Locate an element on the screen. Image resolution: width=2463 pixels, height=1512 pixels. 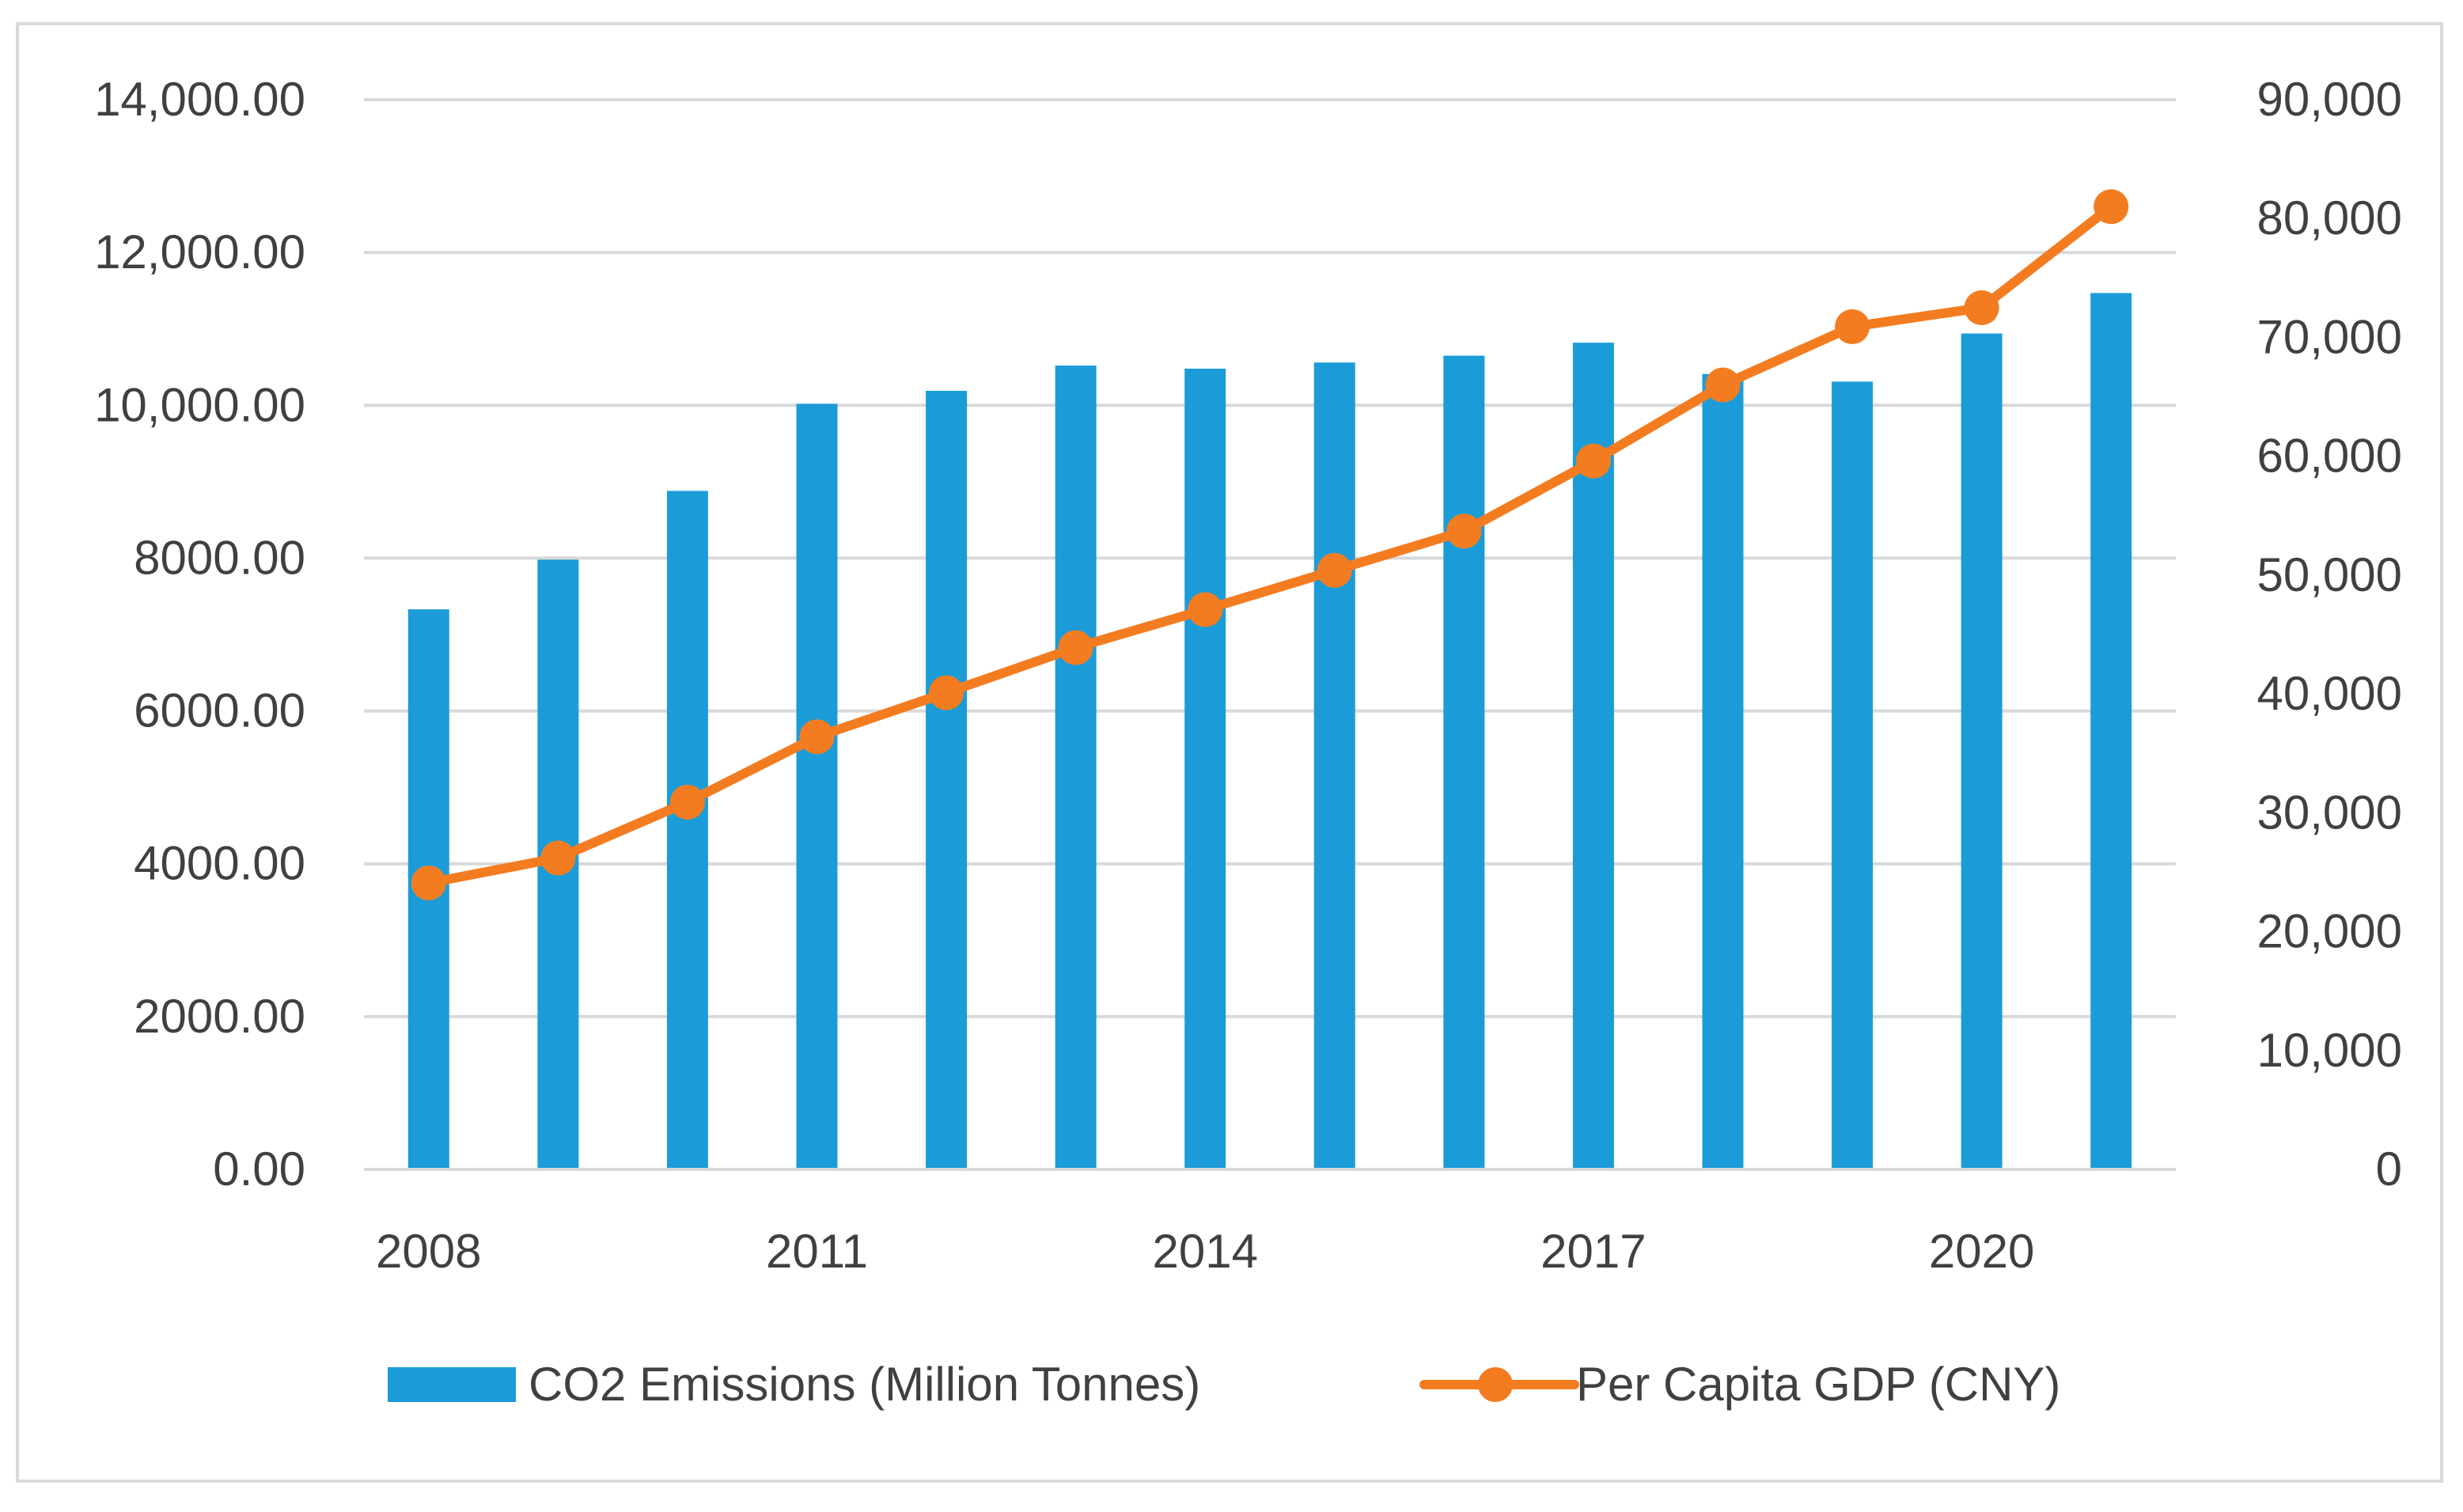
y-left-tick-label-2: 4000.00 is located at coordinates (220, 863).